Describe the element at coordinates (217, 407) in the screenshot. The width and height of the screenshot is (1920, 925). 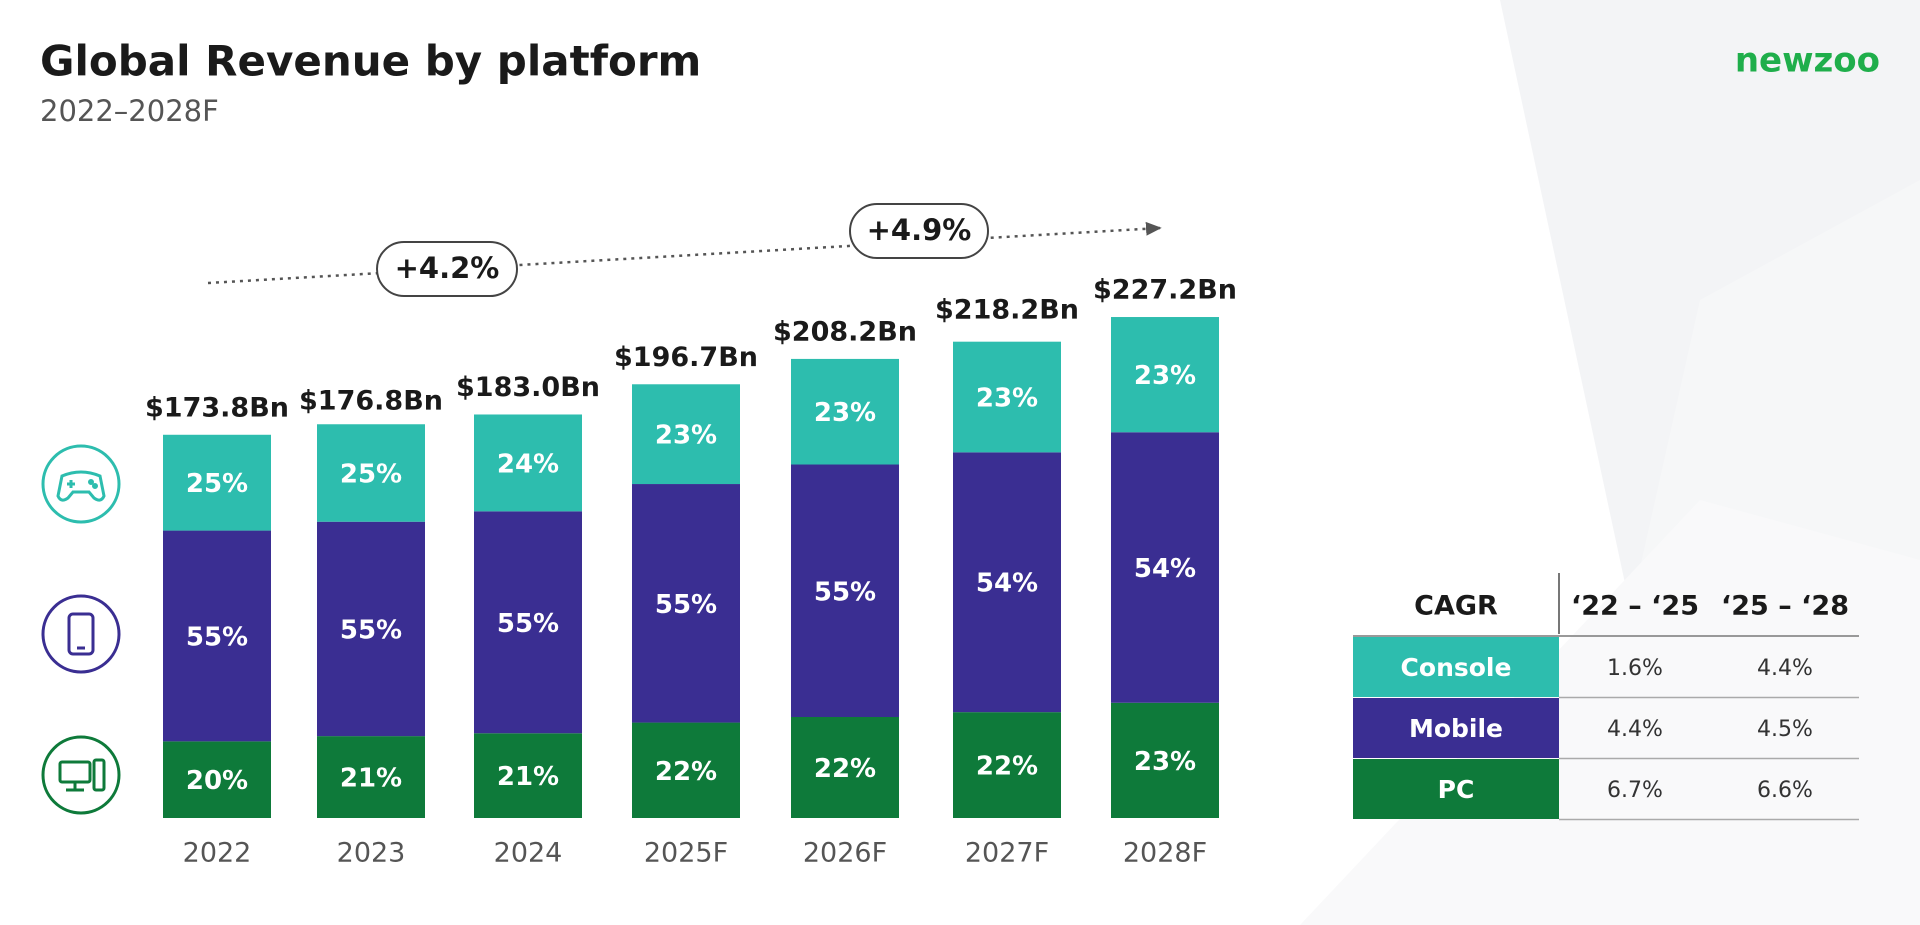
I see `total-label: $173.8Bn` at that location.